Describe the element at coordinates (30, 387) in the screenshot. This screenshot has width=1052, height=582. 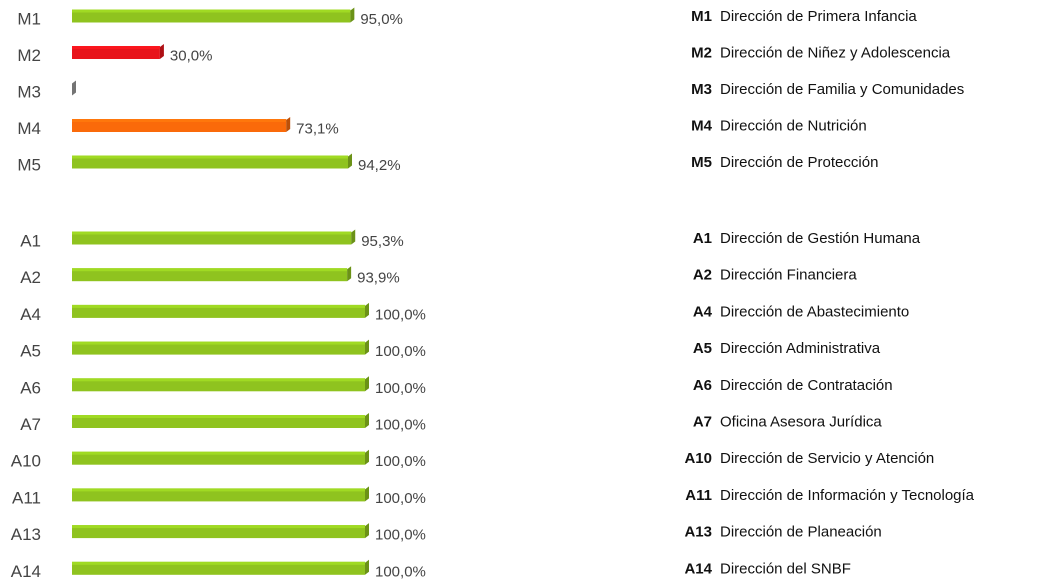
I see `category-label: A6` at that location.